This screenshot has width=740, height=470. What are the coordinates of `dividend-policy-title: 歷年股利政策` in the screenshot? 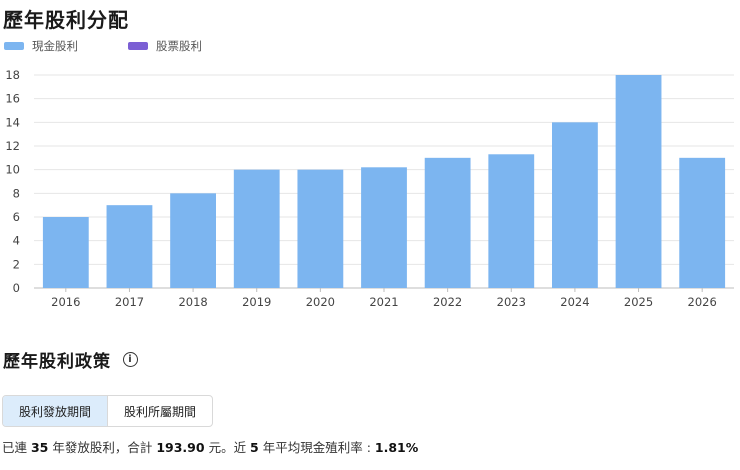 It's located at (57, 362).